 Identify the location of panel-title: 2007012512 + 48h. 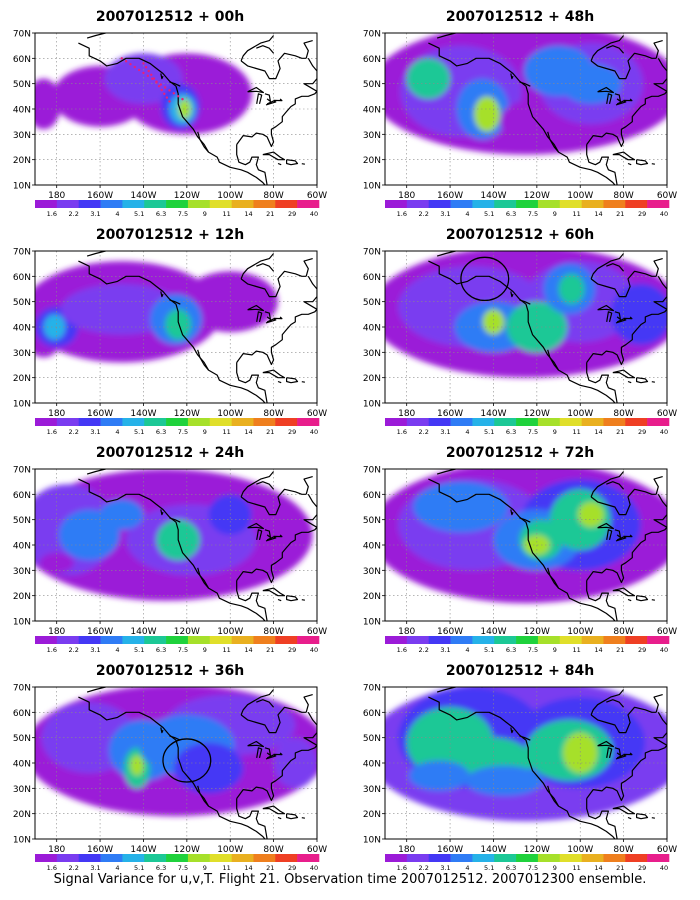
(520, 17).